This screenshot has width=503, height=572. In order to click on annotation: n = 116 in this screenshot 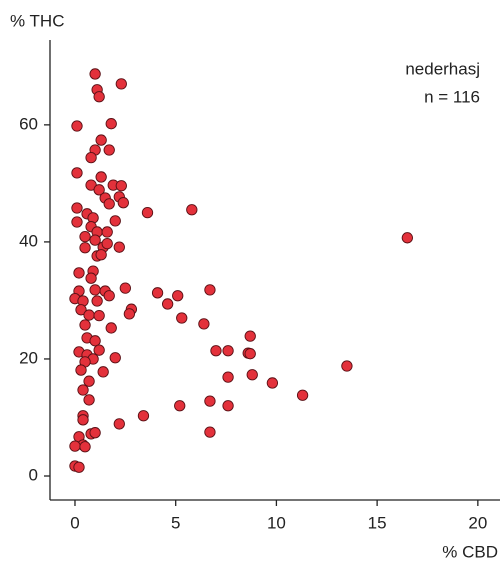, I will do `click(452, 96)`.